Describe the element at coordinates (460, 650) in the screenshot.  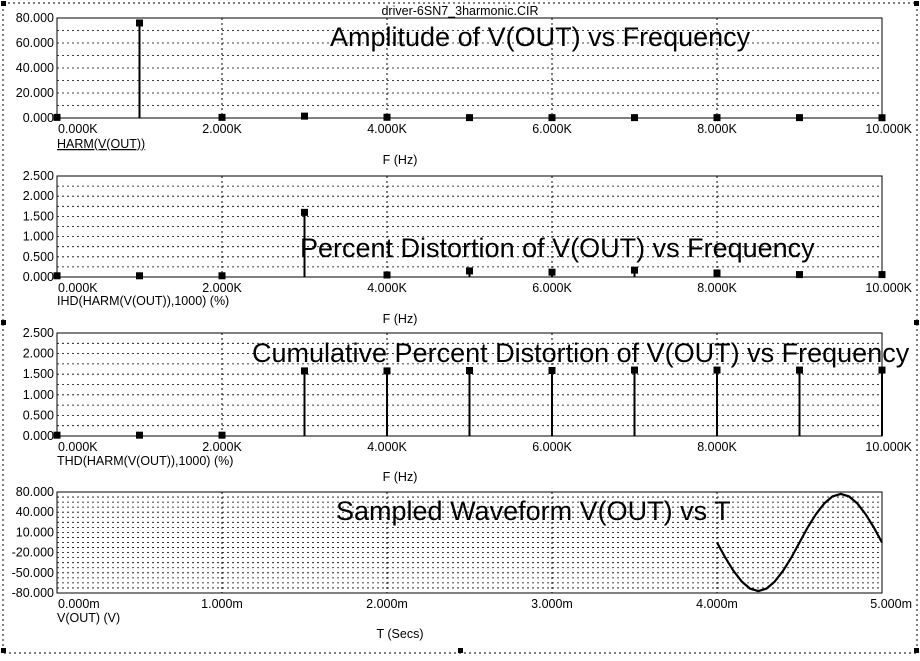
I see `frame-handle-bottom` at that location.